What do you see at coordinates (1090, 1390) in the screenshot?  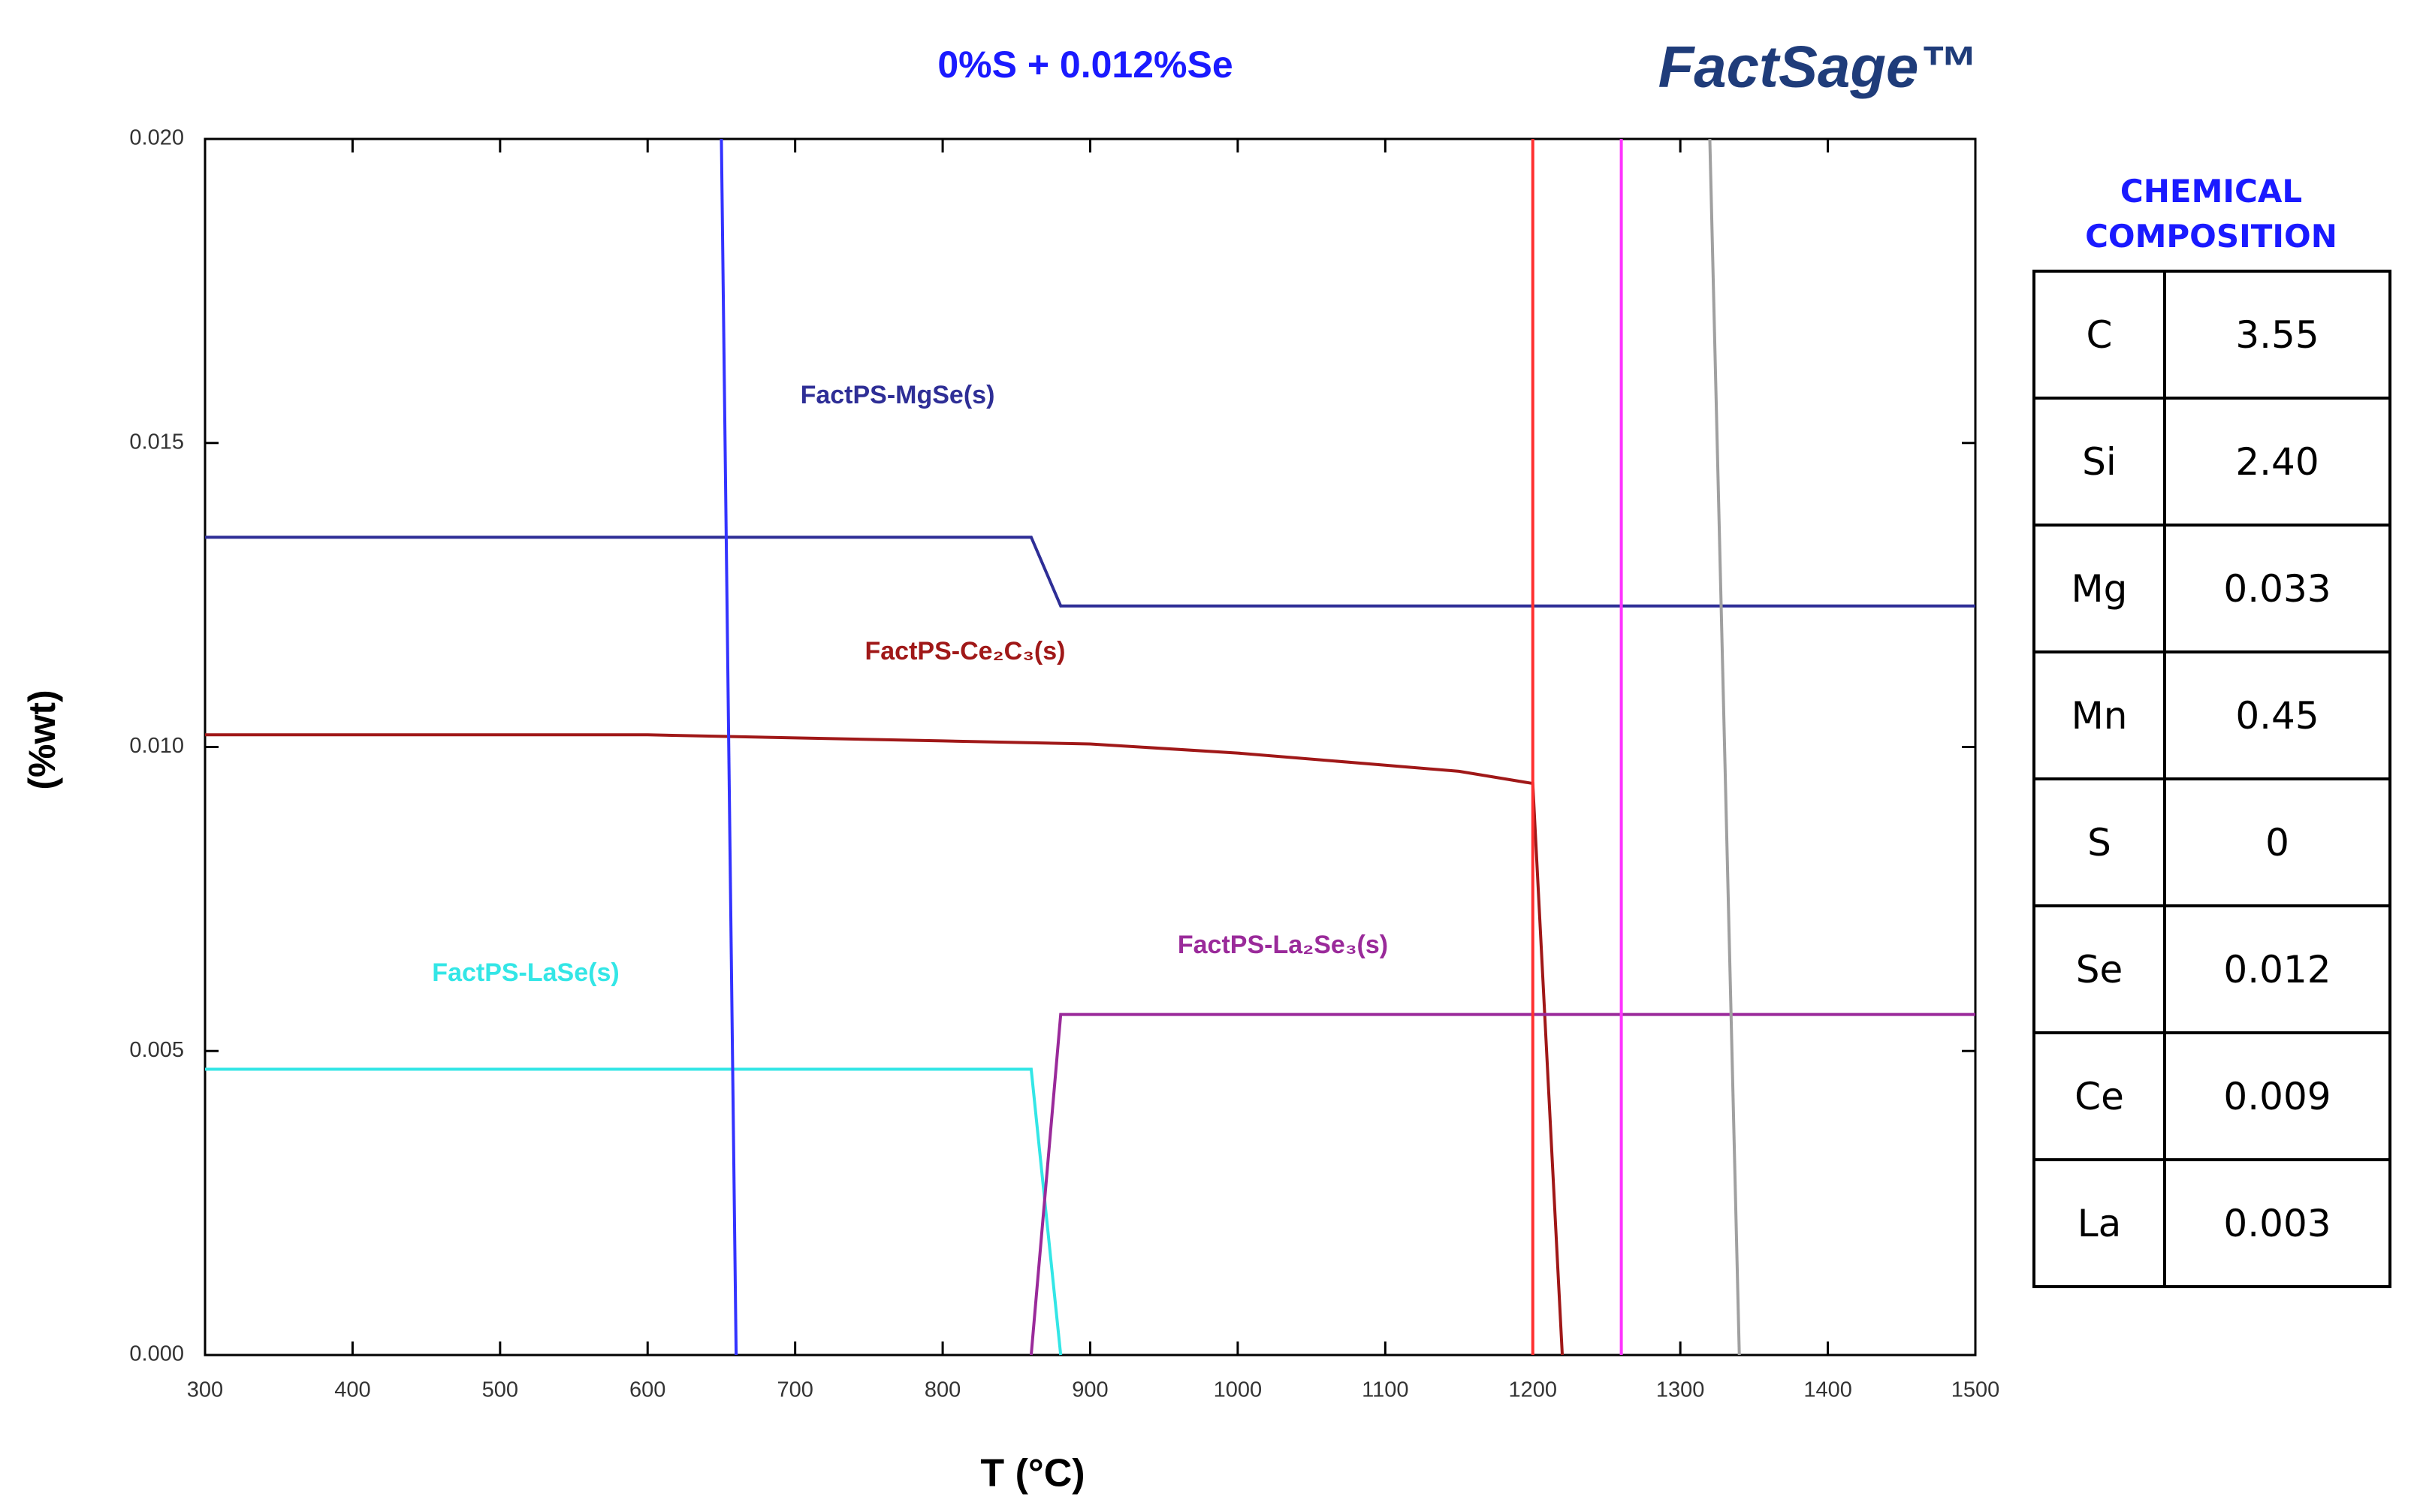 I see `x-tick-label: 900` at bounding box center [1090, 1390].